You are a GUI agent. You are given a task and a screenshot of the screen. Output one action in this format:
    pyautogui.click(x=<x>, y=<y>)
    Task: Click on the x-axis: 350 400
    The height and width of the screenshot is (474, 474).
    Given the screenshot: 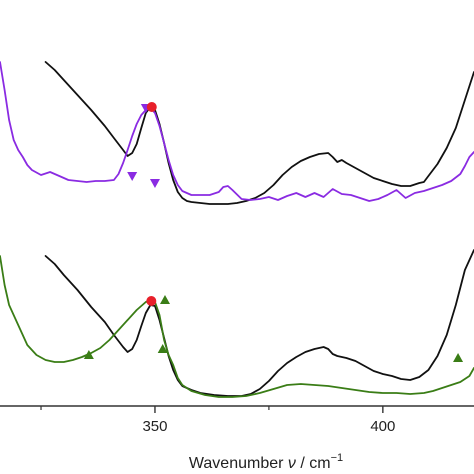 What is the action you would take?
    pyautogui.click(x=237, y=420)
    